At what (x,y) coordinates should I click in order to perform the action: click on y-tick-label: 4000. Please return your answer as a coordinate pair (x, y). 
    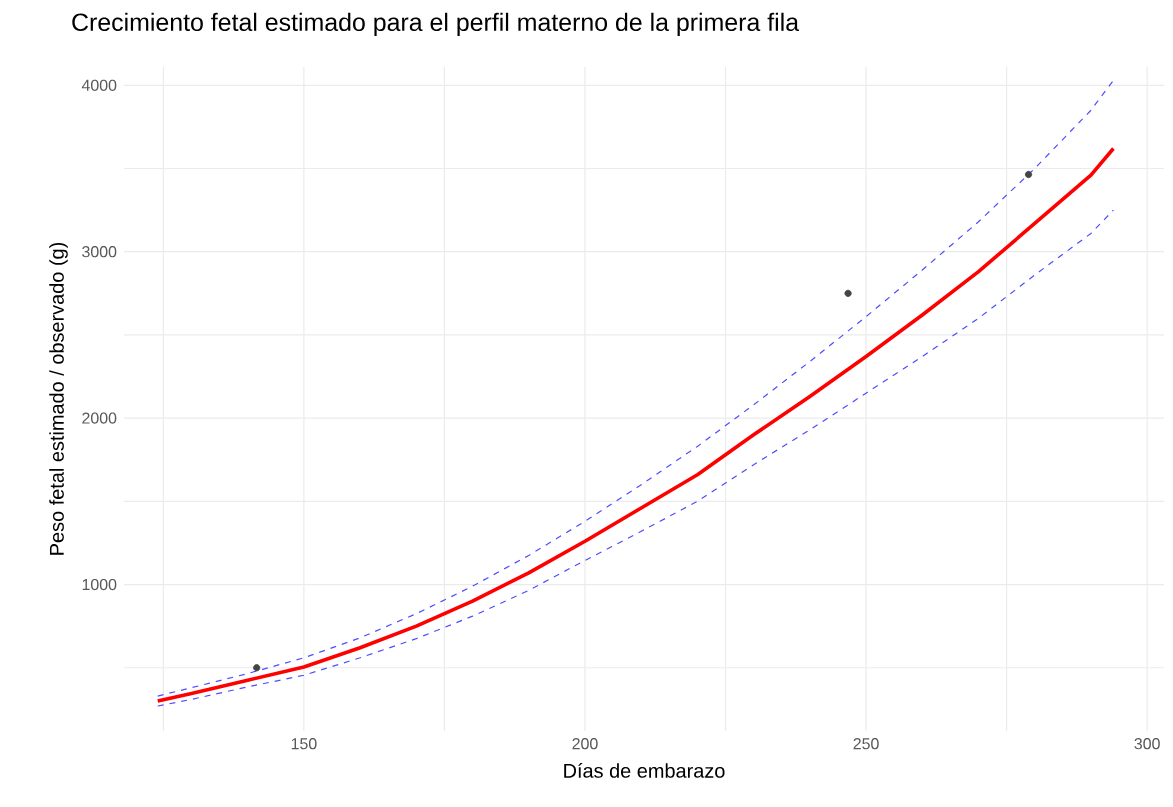
    Looking at the image, I should click on (99, 85).